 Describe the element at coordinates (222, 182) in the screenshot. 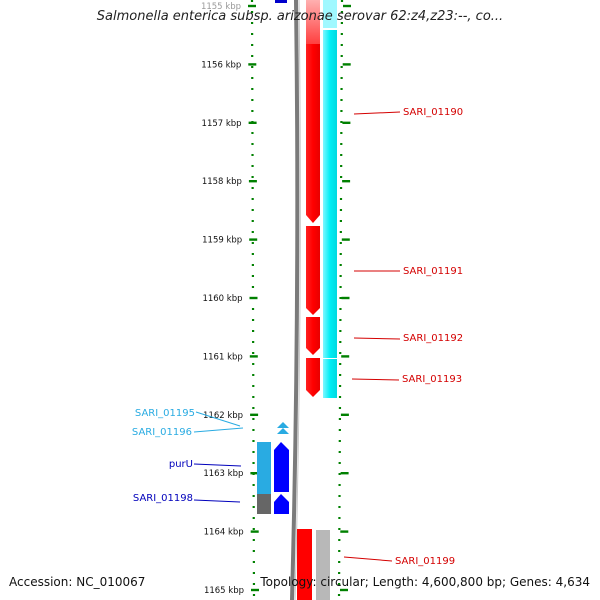

I see `ruler-tick-label: 1158 kbp` at that location.